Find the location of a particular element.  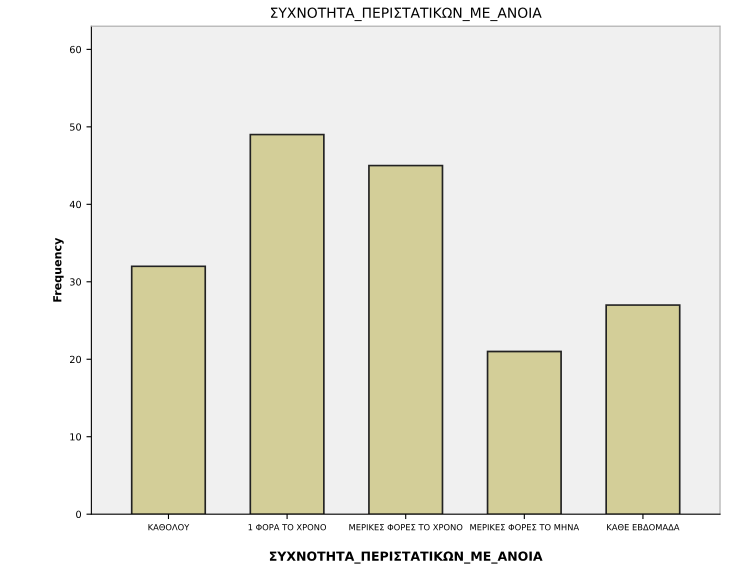

y-tick-label: 50 is located at coordinates (76, 127).